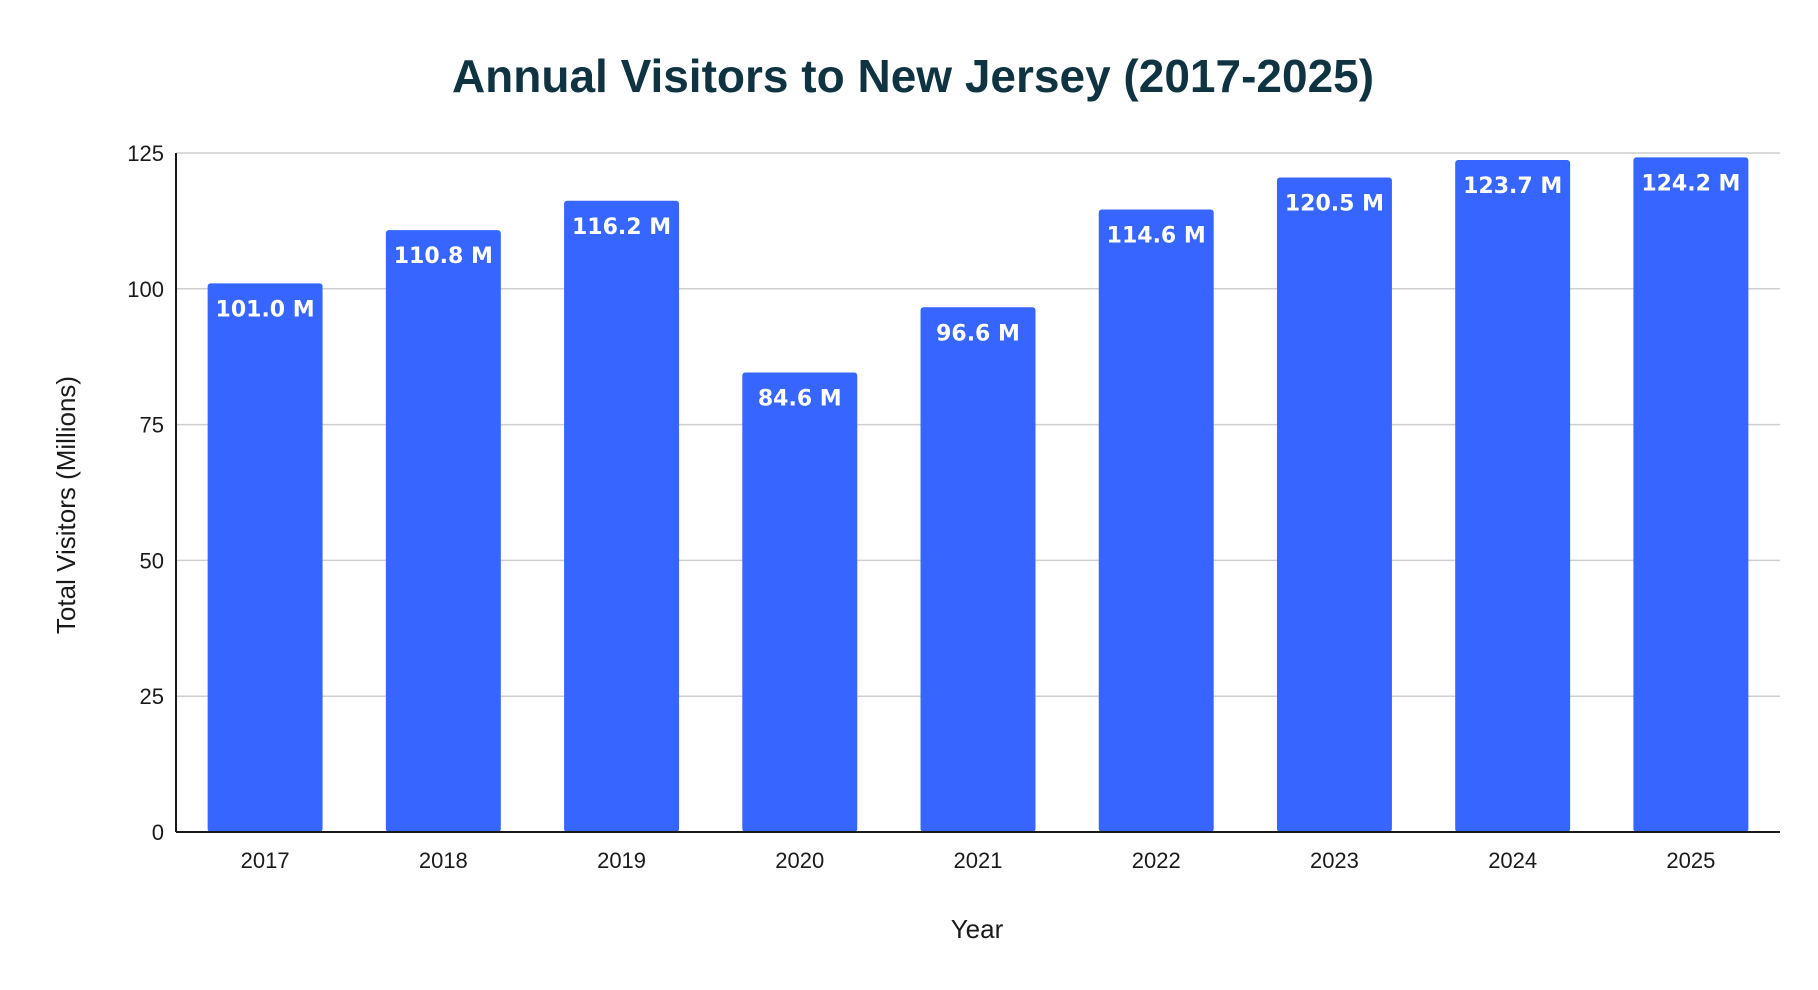  I want to click on bar-2025, so click(1691, 495).